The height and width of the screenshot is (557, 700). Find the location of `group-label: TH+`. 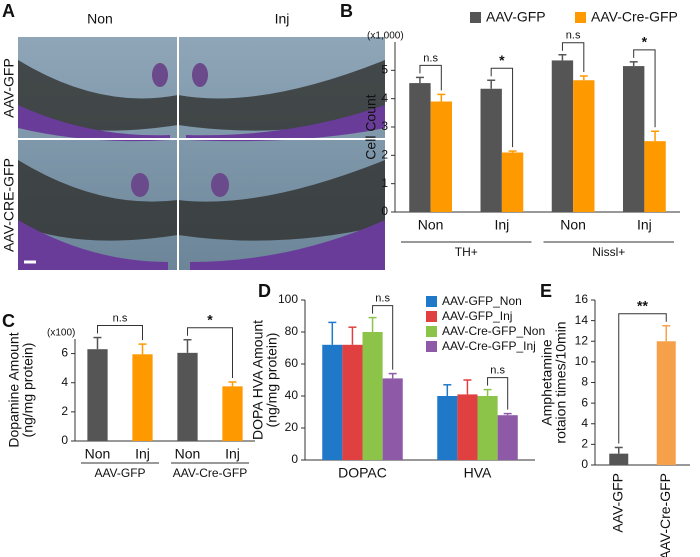

group-label: TH+ is located at coordinates (466, 252).